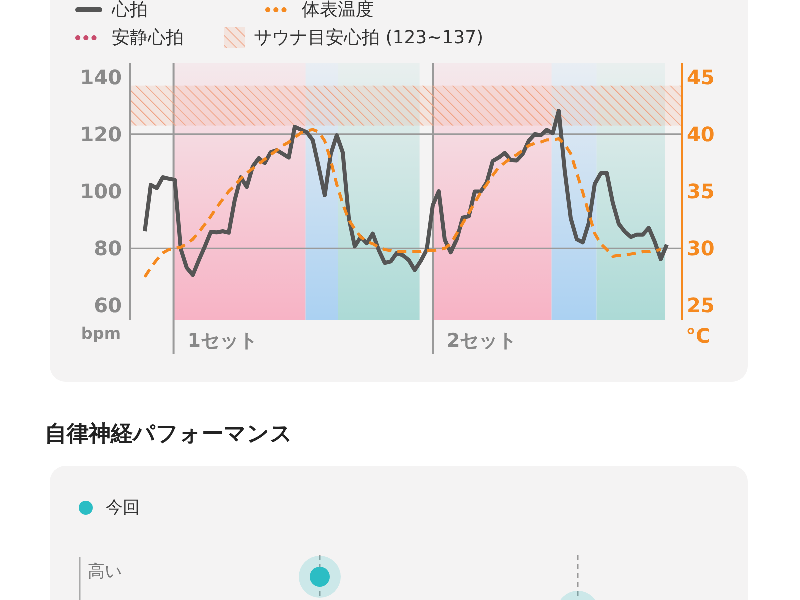 This screenshot has width=800, height=600. Describe the element at coordinates (148, 38) in the screenshot. I see `legend-label: 安静心拍` at that location.